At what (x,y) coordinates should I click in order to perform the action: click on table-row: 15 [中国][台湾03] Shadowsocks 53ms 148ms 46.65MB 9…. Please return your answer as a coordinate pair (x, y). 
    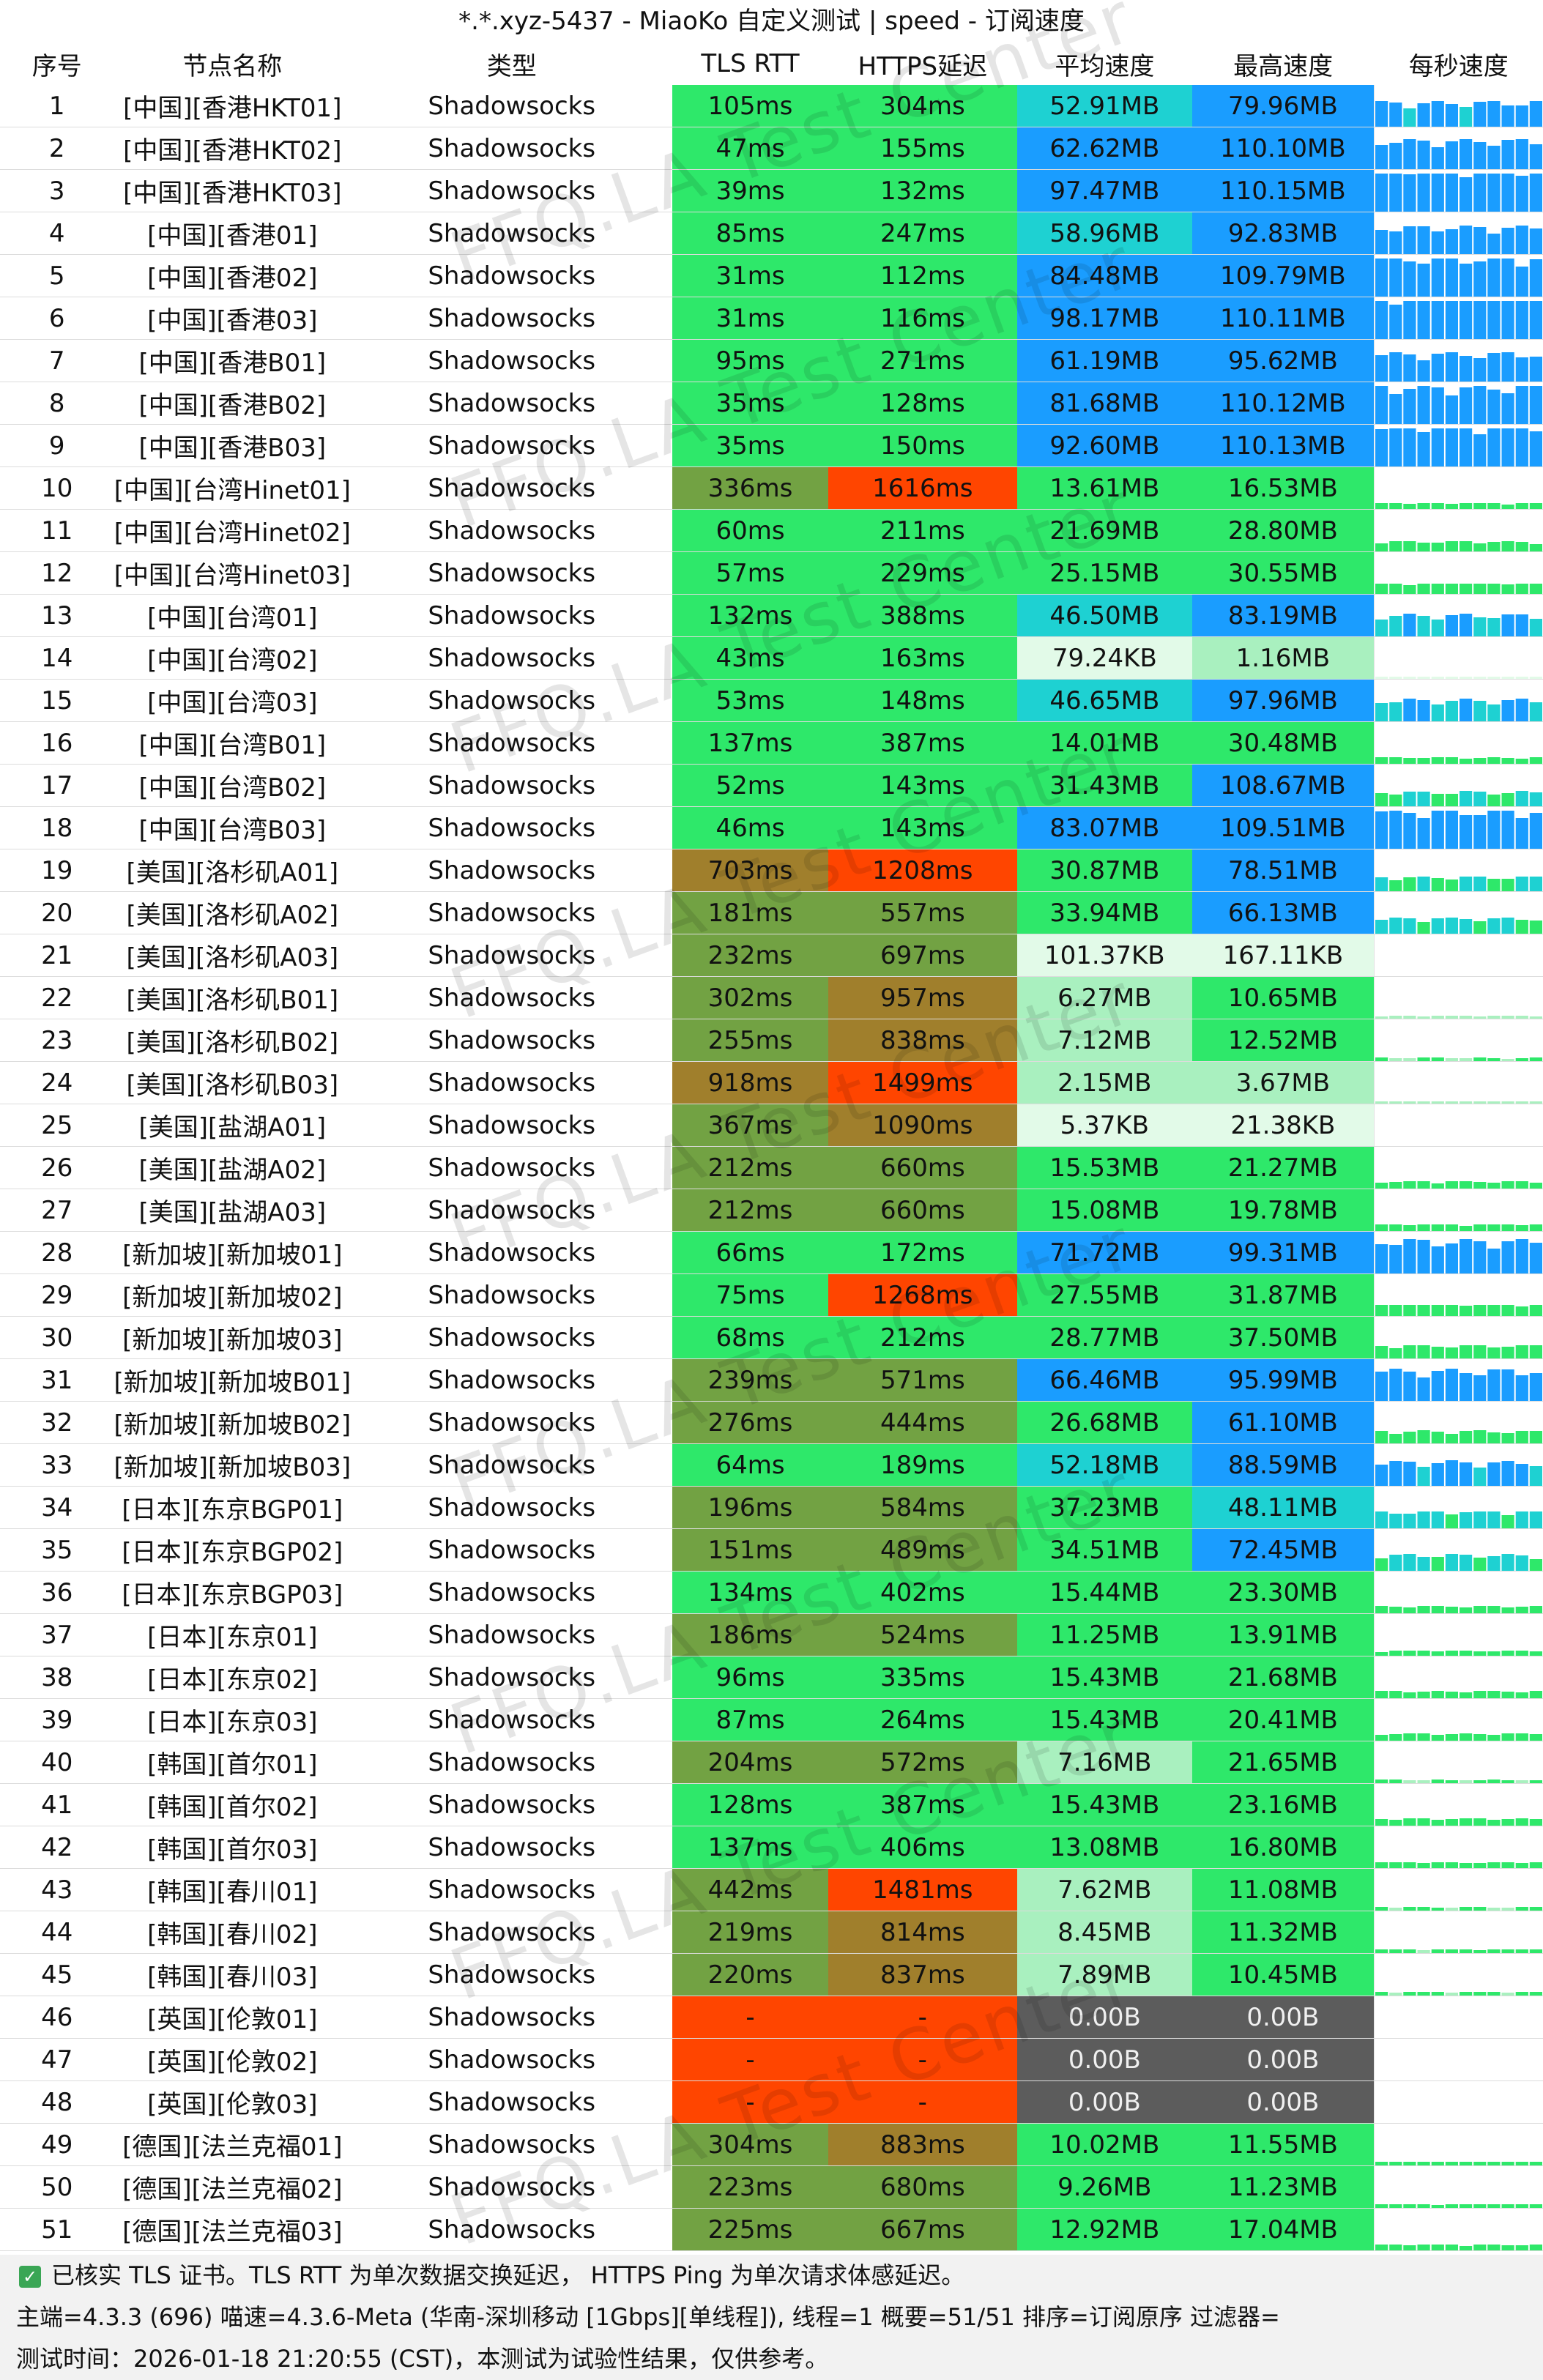
    Looking at the image, I should click on (771, 700).